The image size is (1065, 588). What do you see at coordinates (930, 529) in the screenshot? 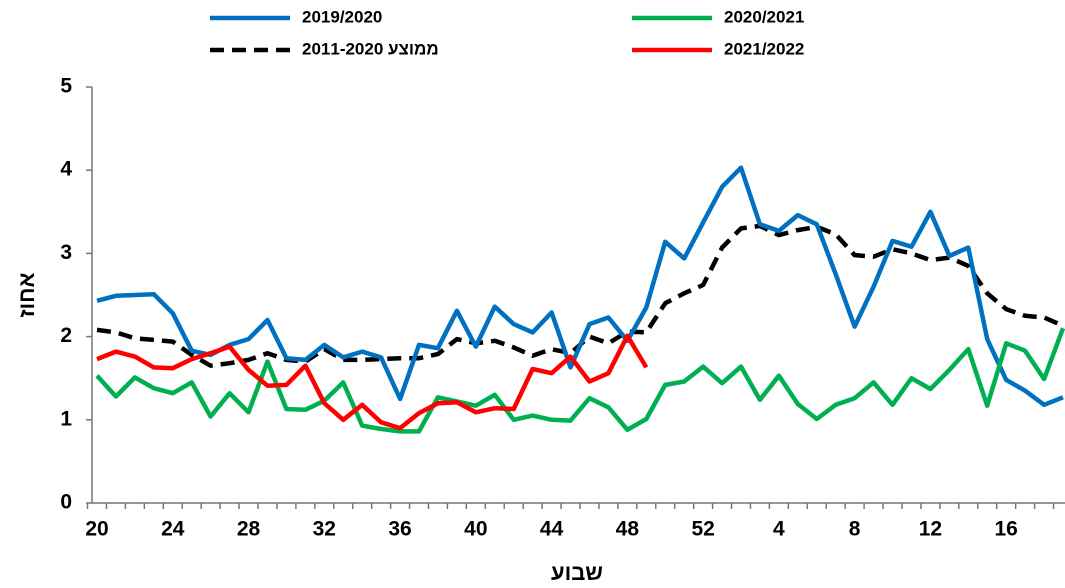
I see `x-tick-label: 12` at bounding box center [930, 529].